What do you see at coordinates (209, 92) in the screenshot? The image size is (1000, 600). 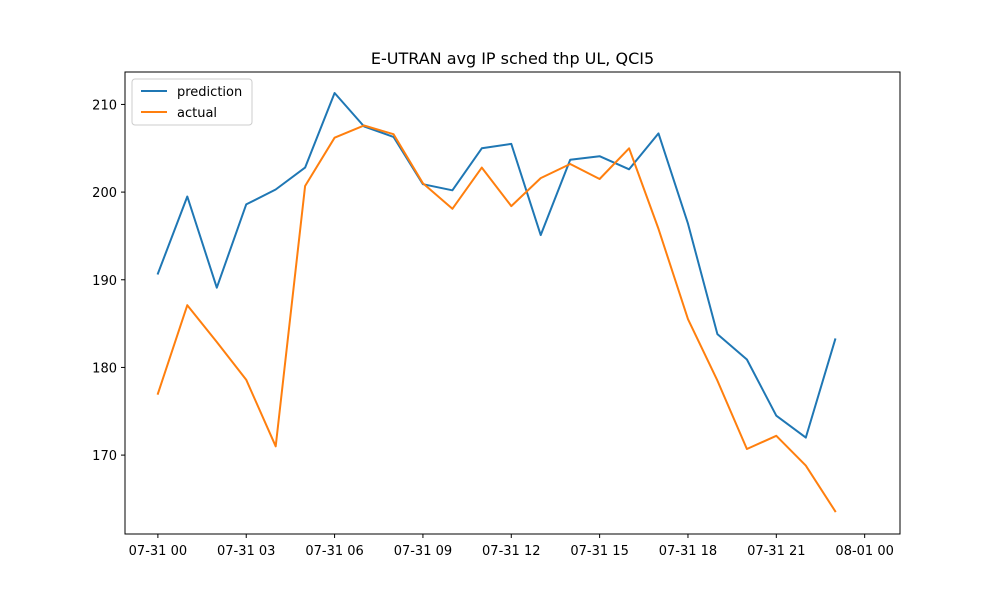 I see `legend-label-prediction: prediction` at bounding box center [209, 92].